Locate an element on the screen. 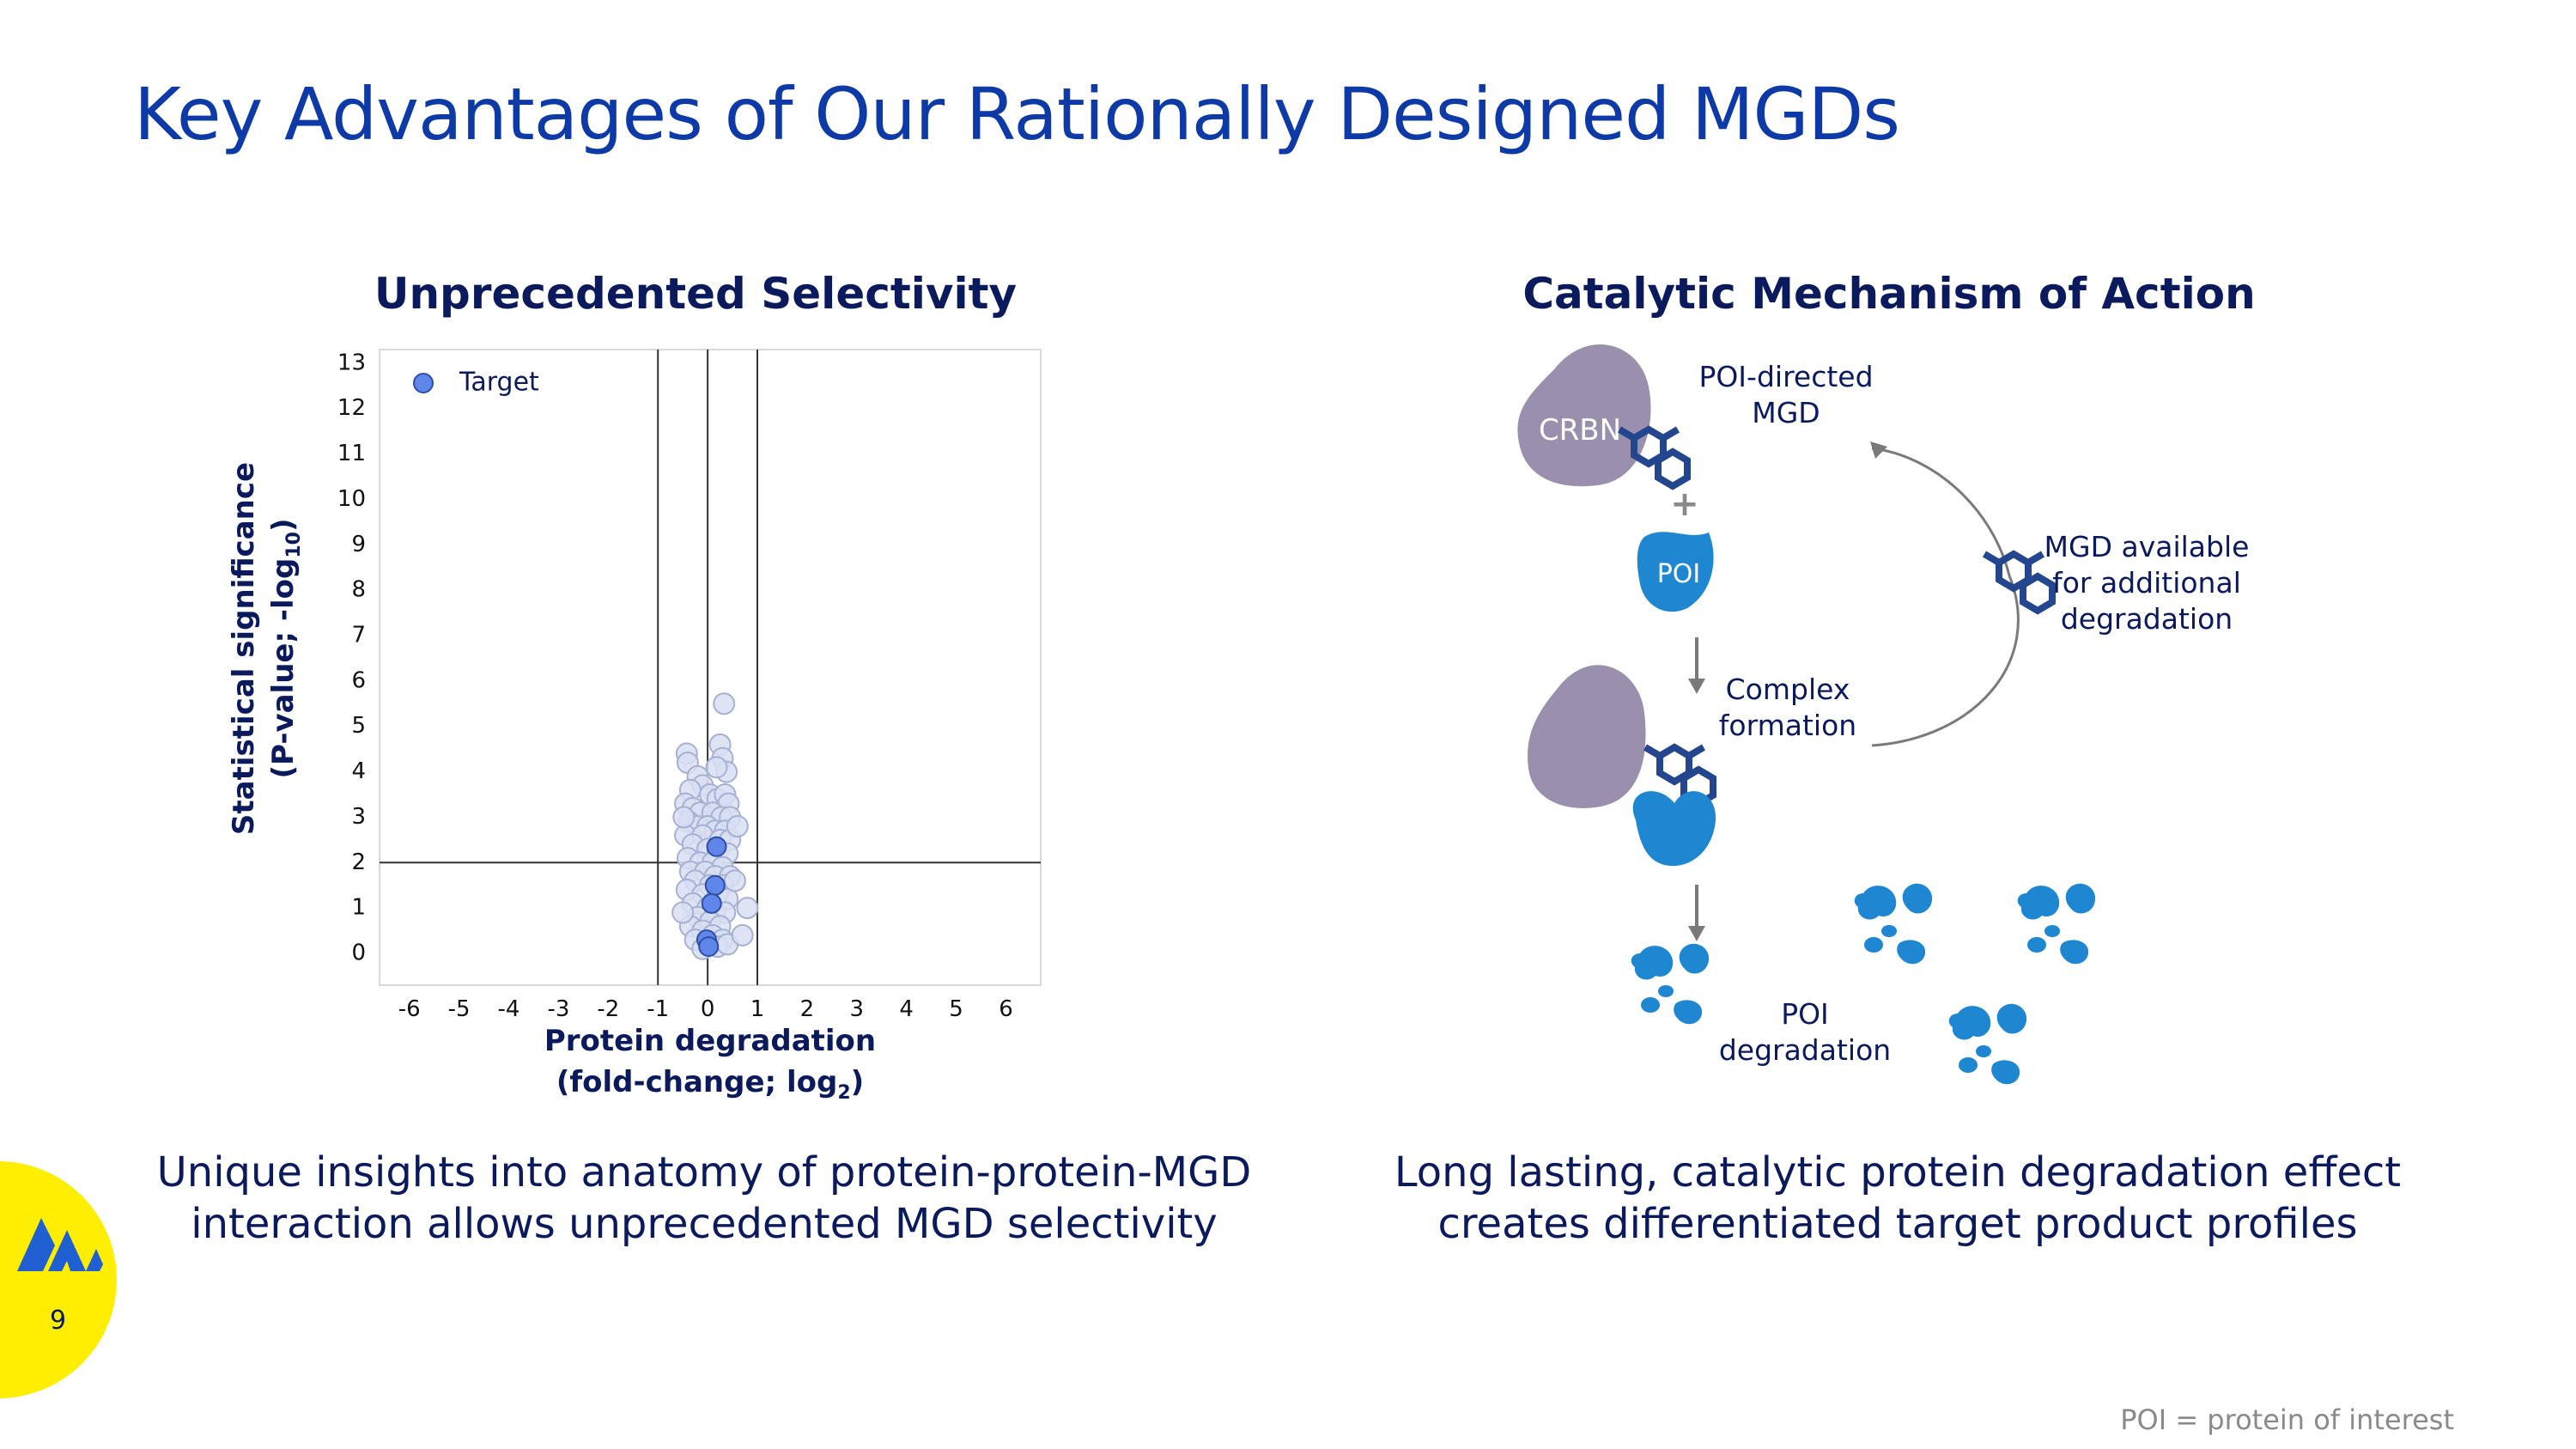 This screenshot has height=1449, width=2576. x-tick-label: 0 is located at coordinates (708, 1009).